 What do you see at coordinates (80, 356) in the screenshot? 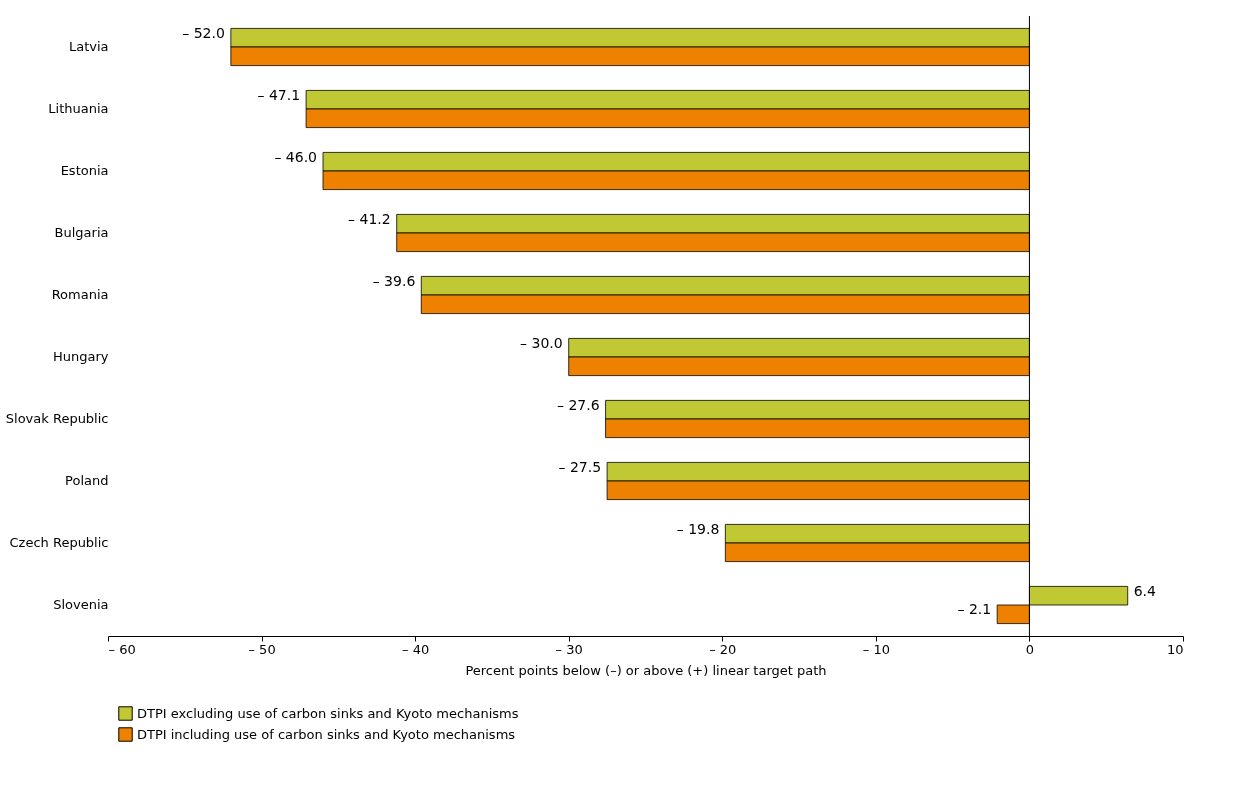
I see `y-tick-label: Hungary` at bounding box center [80, 356].